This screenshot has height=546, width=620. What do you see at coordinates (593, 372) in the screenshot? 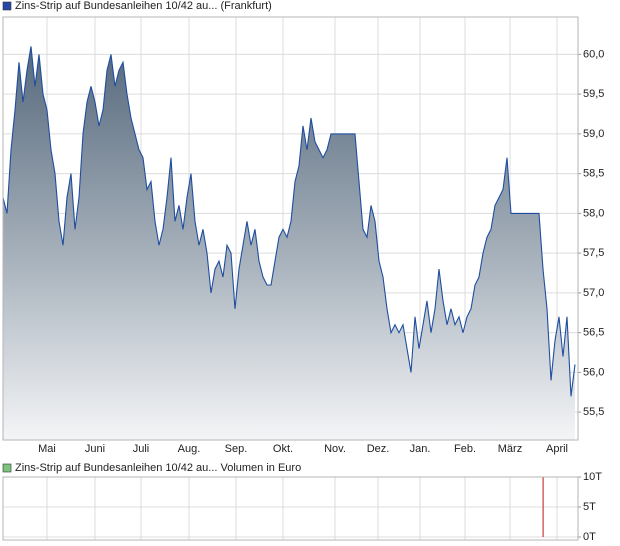
I see `y-tick-label: 56,0` at bounding box center [593, 372].